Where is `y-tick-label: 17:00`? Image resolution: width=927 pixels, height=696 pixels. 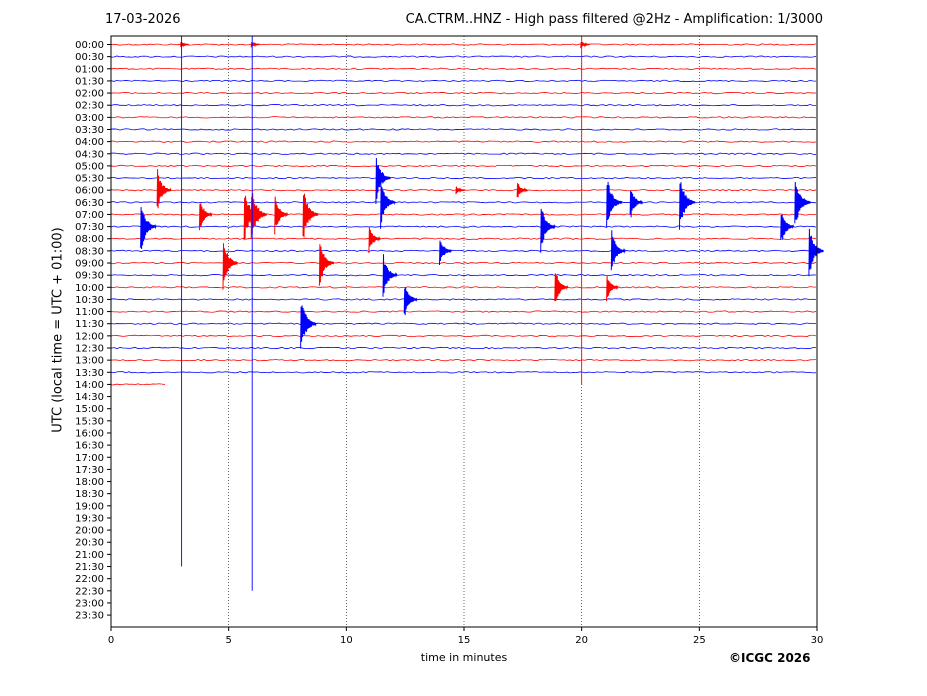 y-tick-label: 17:00 is located at coordinates (89, 458).